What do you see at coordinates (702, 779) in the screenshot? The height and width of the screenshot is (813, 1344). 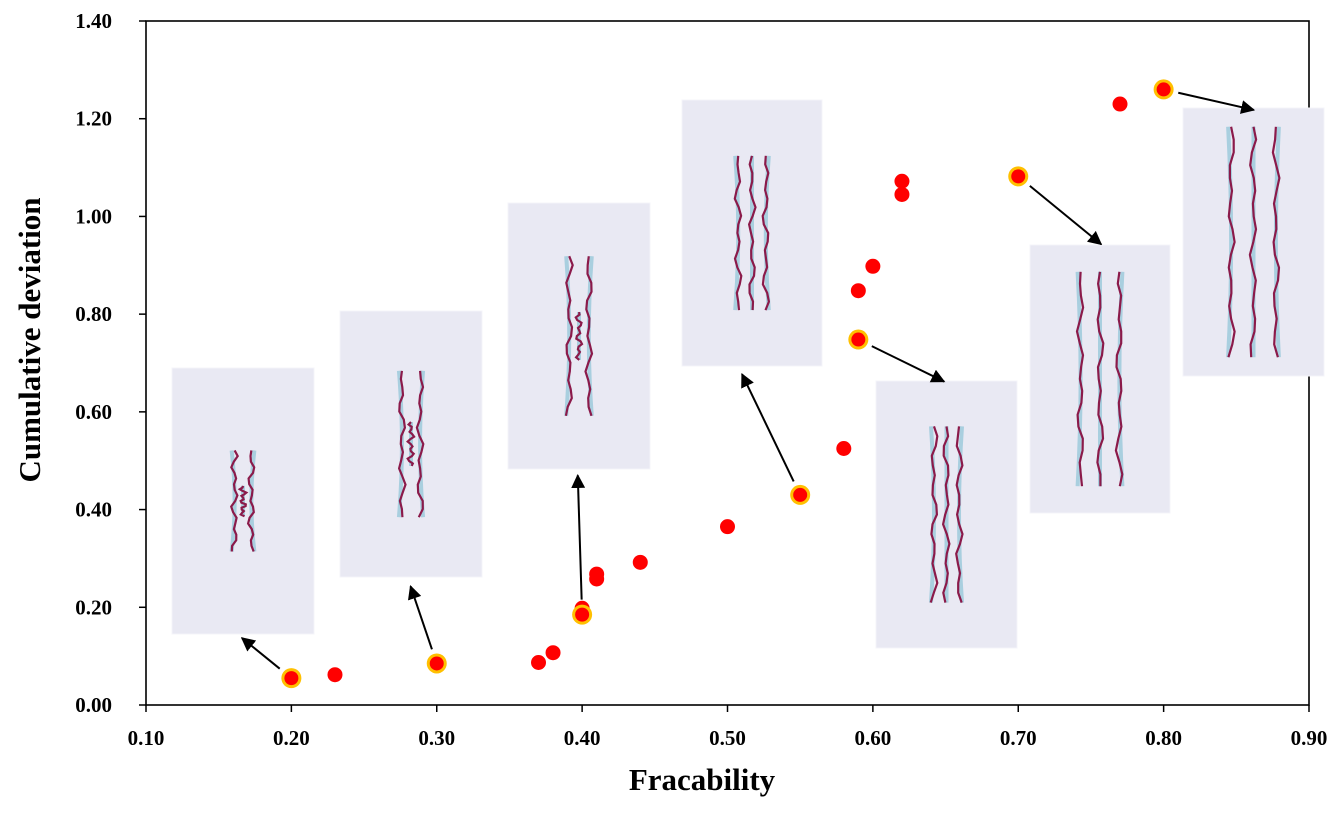 I see `x-axis-title: Fracability` at bounding box center [702, 779].